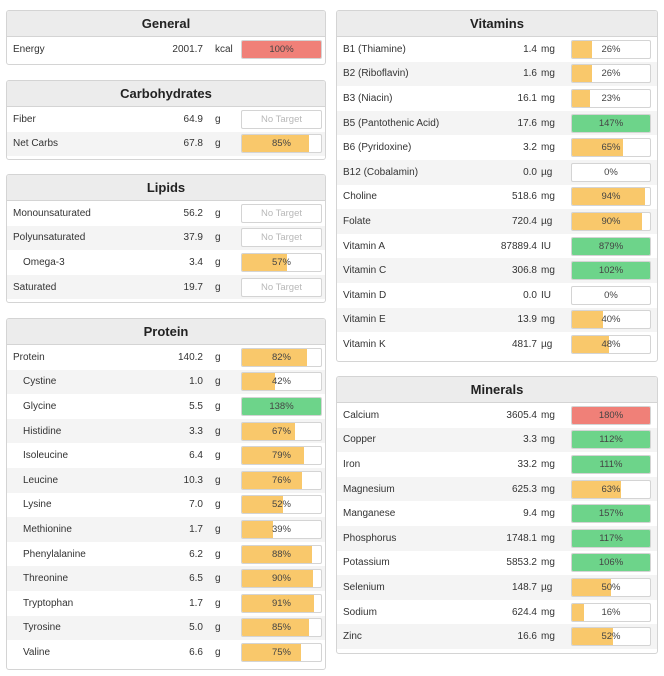 This screenshot has height=676, width=664. I want to click on panel-title: Carbohydrates, so click(166, 94).